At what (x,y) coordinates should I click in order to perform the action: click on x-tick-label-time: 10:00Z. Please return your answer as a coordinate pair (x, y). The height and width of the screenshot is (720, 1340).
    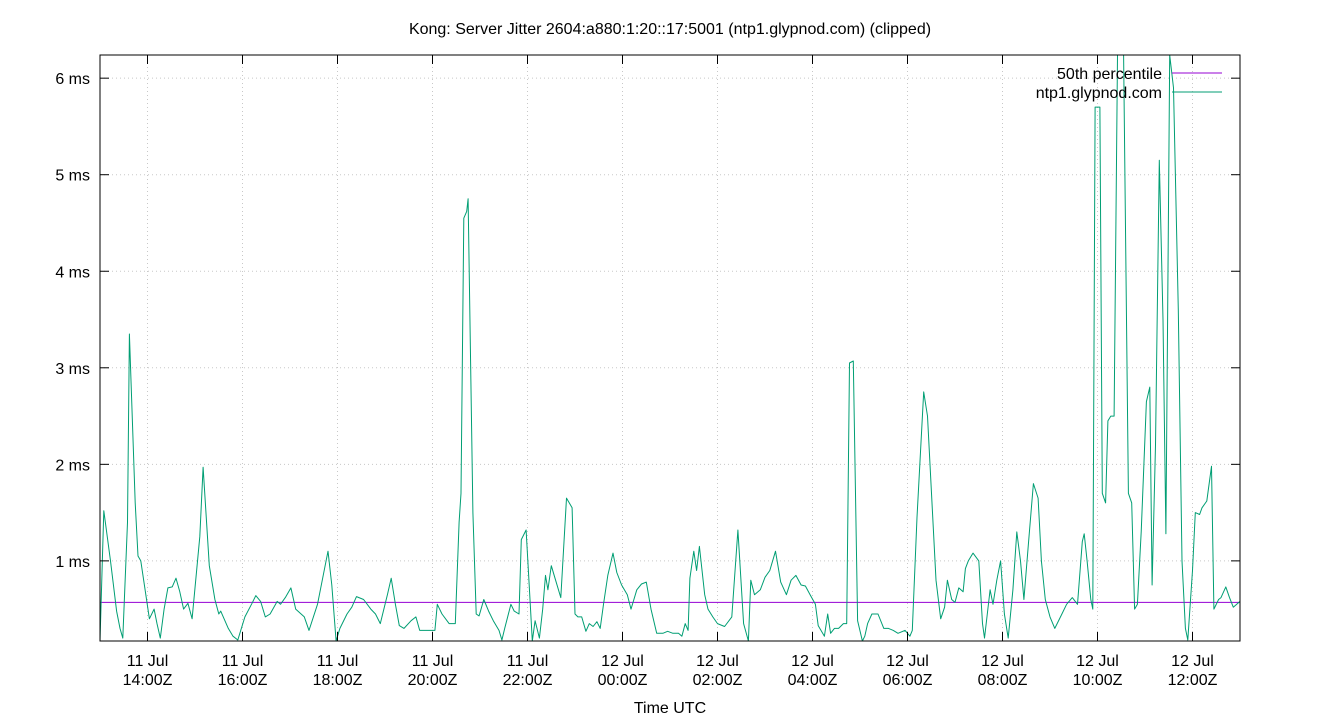
    Looking at the image, I should click on (1098, 680).